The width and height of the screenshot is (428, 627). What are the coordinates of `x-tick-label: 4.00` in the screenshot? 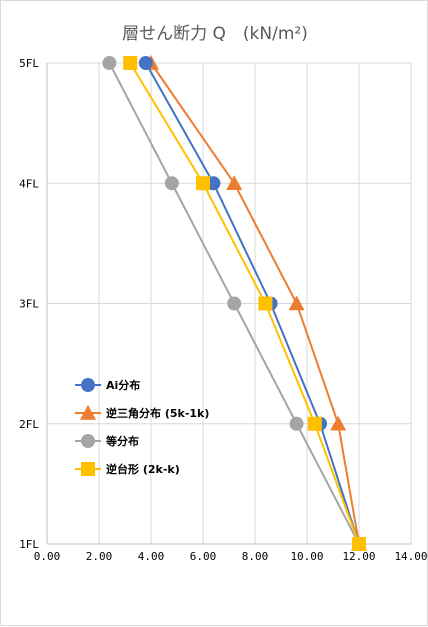 It's located at (151, 556).